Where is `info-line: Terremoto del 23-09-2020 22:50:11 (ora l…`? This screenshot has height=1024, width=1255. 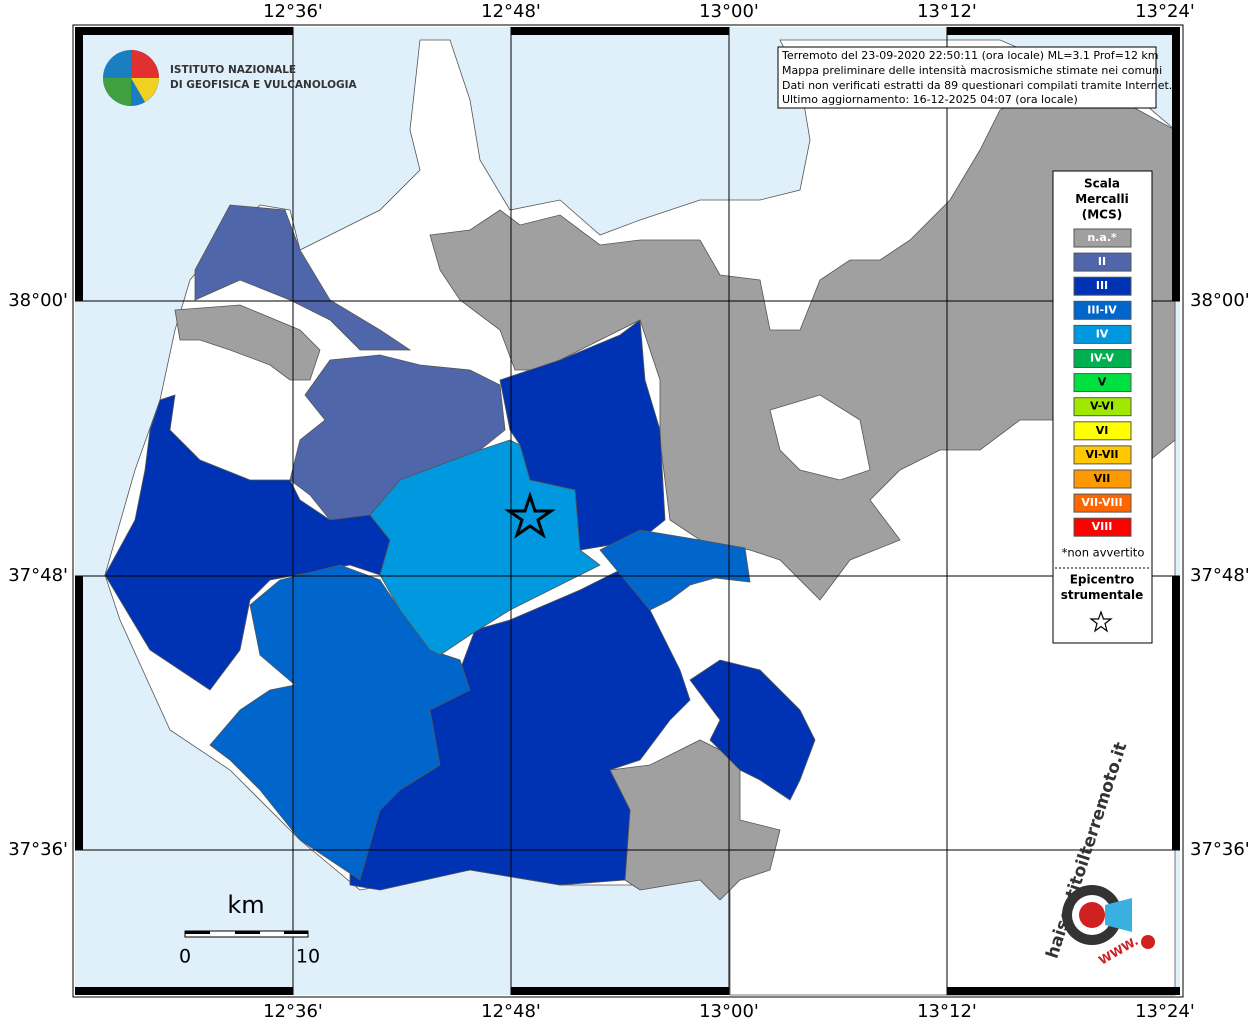
info-line: Terremoto del 23-09-2020 22:50:11 (ora l… is located at coordinates (970, 55).